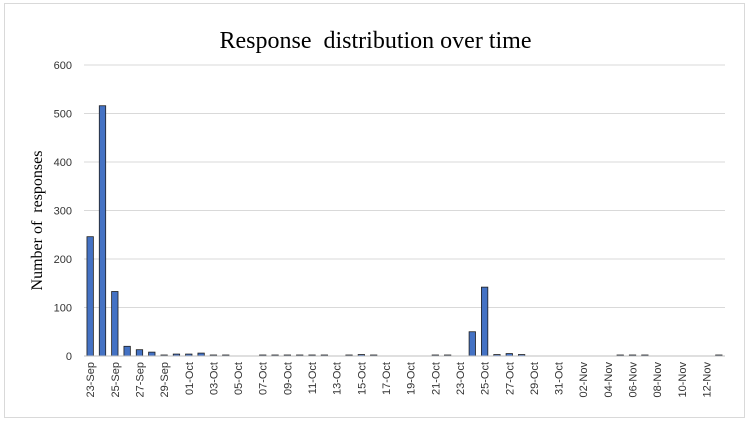  Describe the element at coordinates (214, 378) in the screenshot. I see `x-tick-label: 03-Oct` at that location.